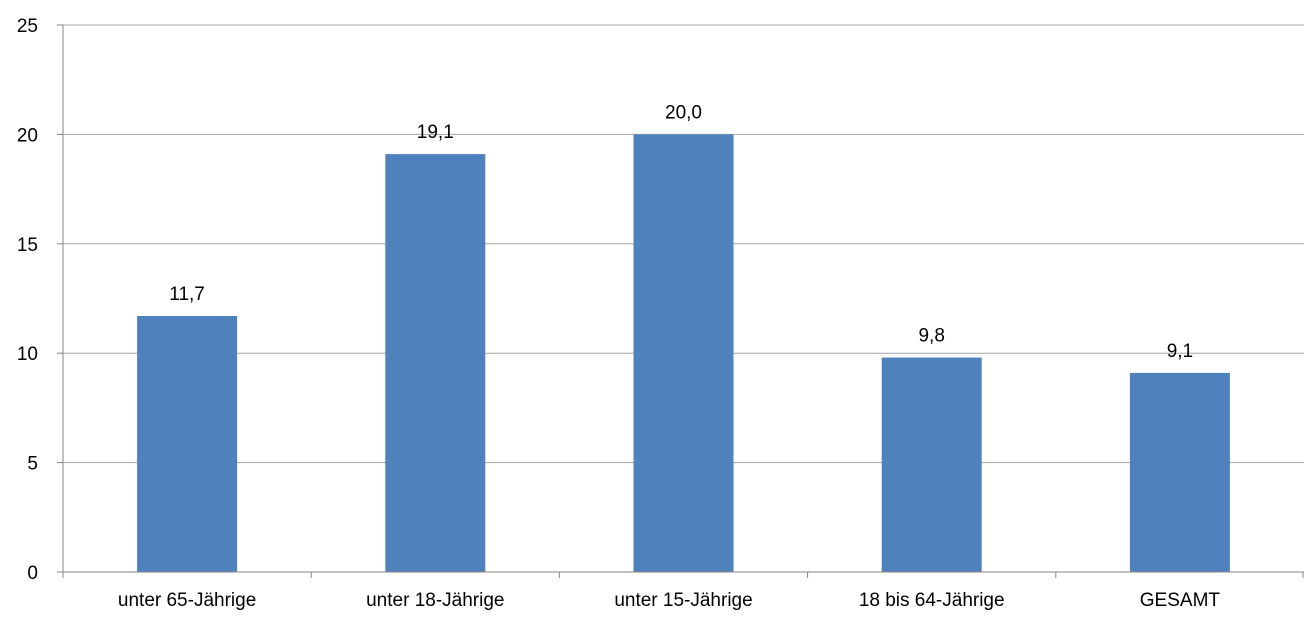 The width and height of the screenshot is (1304, 624). What do you see at coordinates (683, 600) in the screenshot?
I see `x-tick-label: unter 15-Jährige` at bounding box center [683, 600].